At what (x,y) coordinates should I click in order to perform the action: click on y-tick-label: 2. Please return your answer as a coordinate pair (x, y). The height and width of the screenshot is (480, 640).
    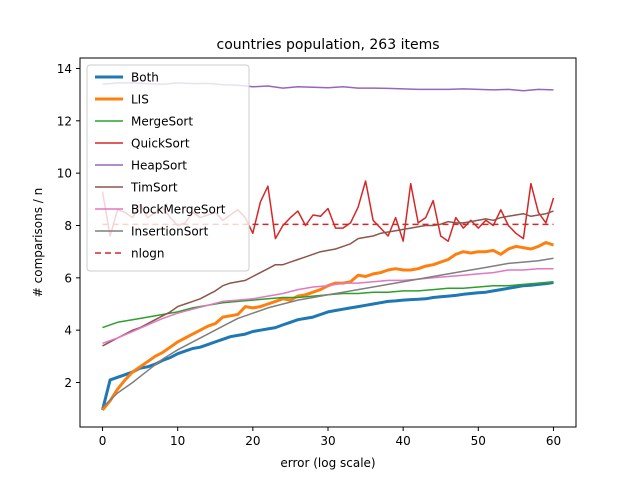
    Looking at the image, I should click on (68, 383).